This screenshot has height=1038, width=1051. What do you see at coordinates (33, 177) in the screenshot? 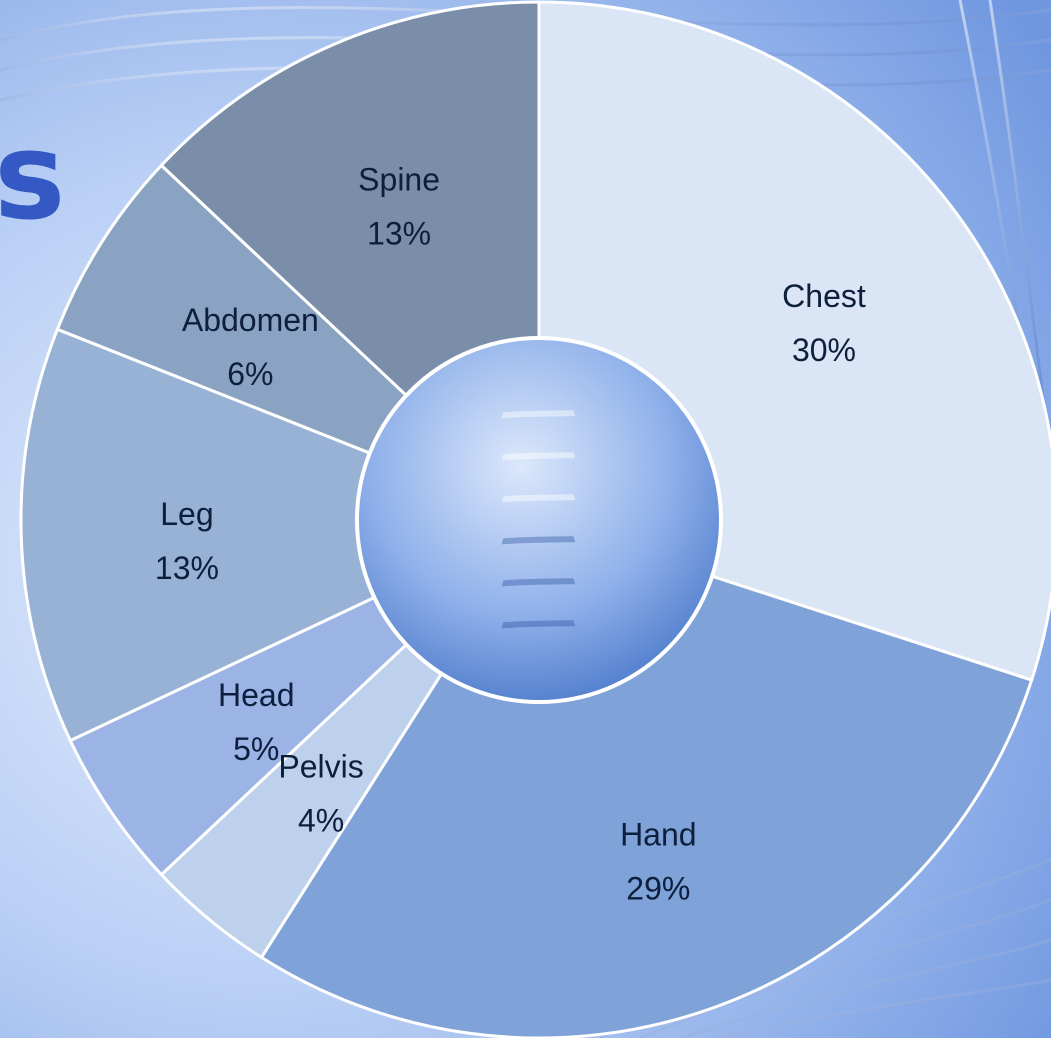
I see `slide-title-fragment: s` at bounding box center [33, 177].